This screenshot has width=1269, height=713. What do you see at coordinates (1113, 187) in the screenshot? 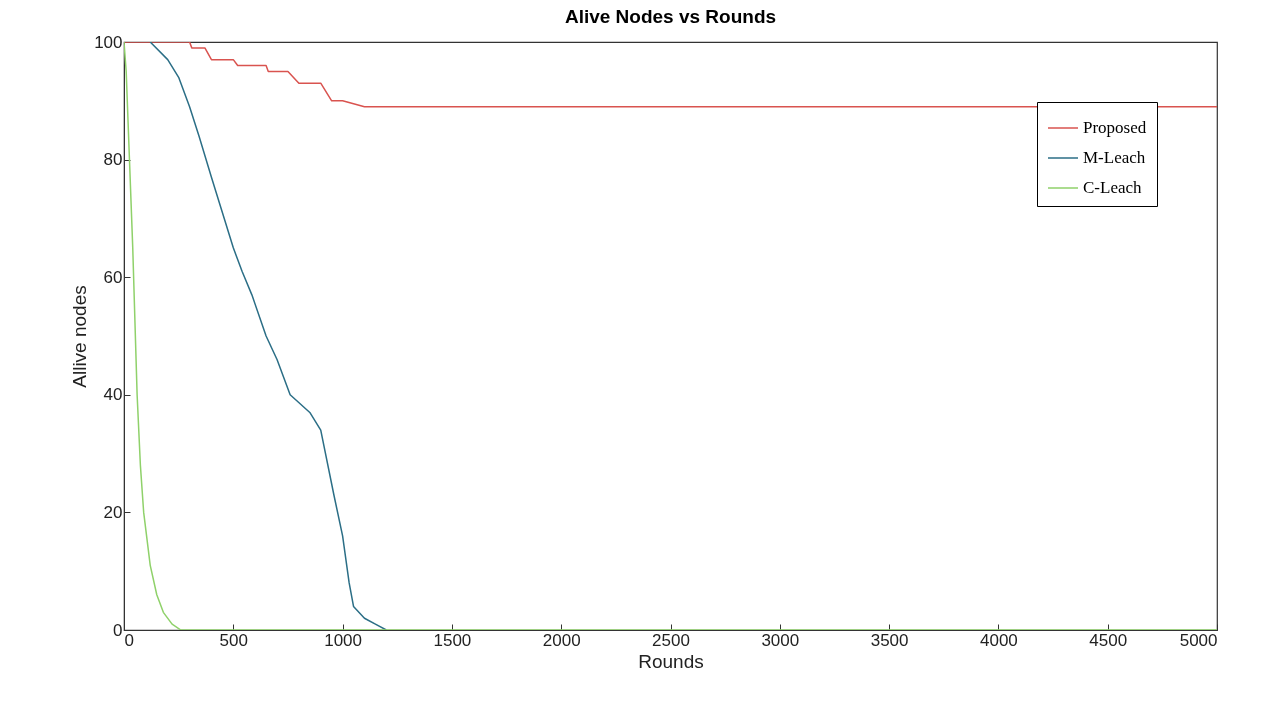
I see `legend-label: C-Leach` at bounding box center [1113, 187].